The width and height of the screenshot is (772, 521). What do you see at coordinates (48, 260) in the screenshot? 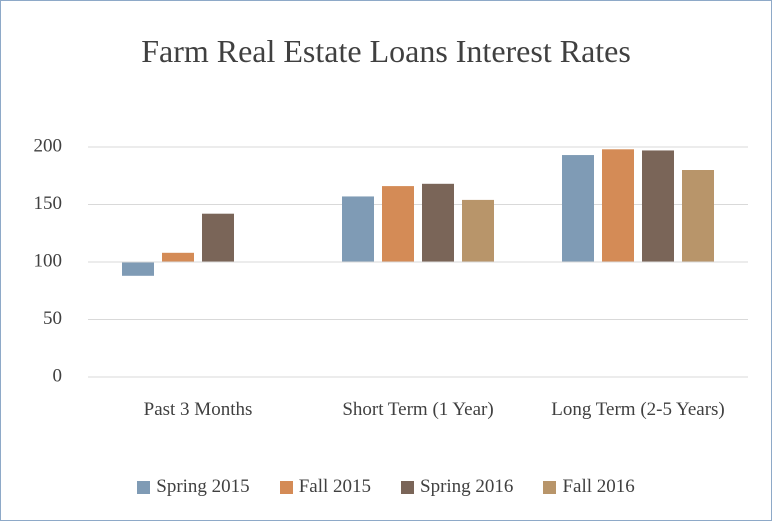
I see `y-tick-label: 100` at bounding box center [48, 260].